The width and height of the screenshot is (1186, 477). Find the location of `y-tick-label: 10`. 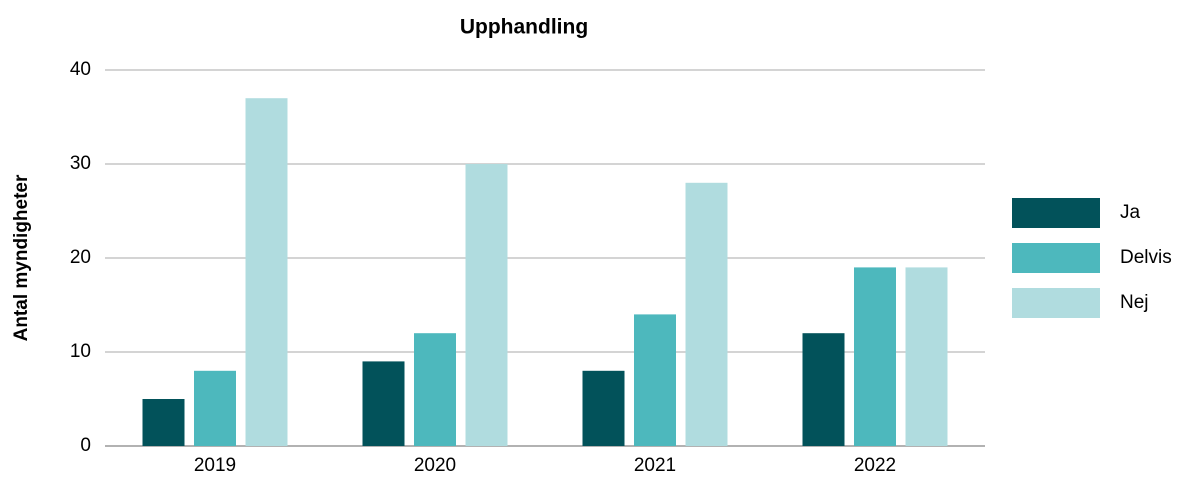

y-tick-label: 10 is located at coordinates (80, 351).